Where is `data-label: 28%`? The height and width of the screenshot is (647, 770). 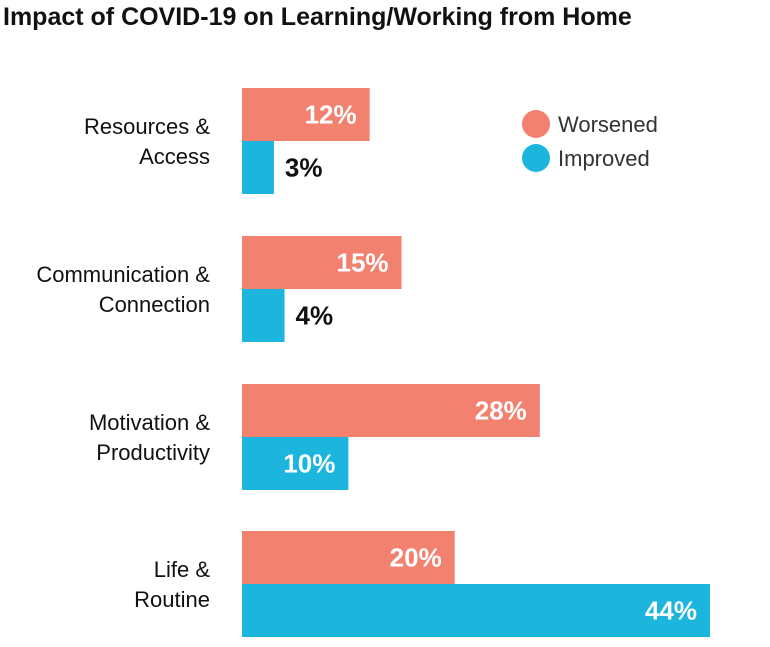 data-label: 28% is located at coordinates (501, 411).